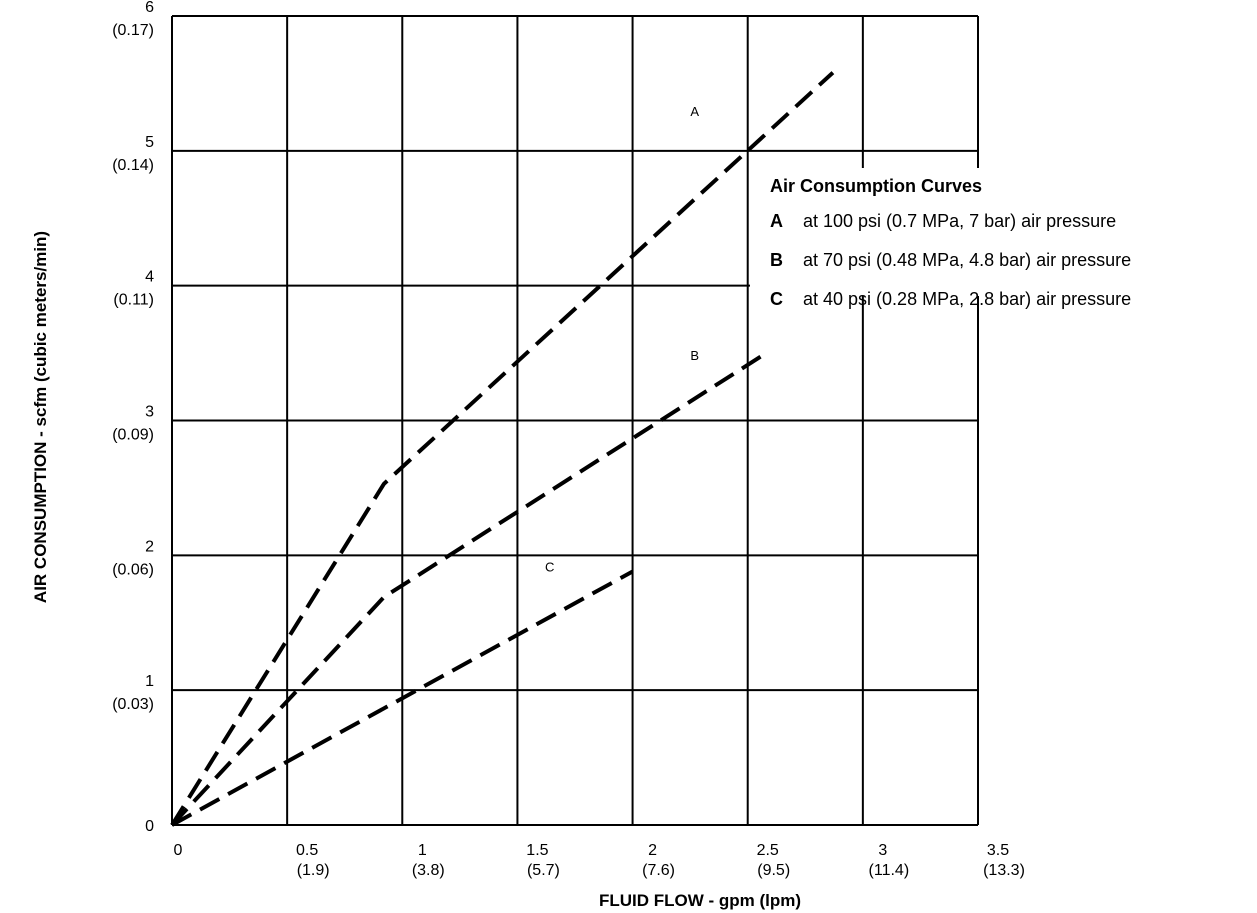  What do you see at coordinates (149, 277) in the screenshot?
I see `y-tick-label: 4` at bounding box center [149, 277].